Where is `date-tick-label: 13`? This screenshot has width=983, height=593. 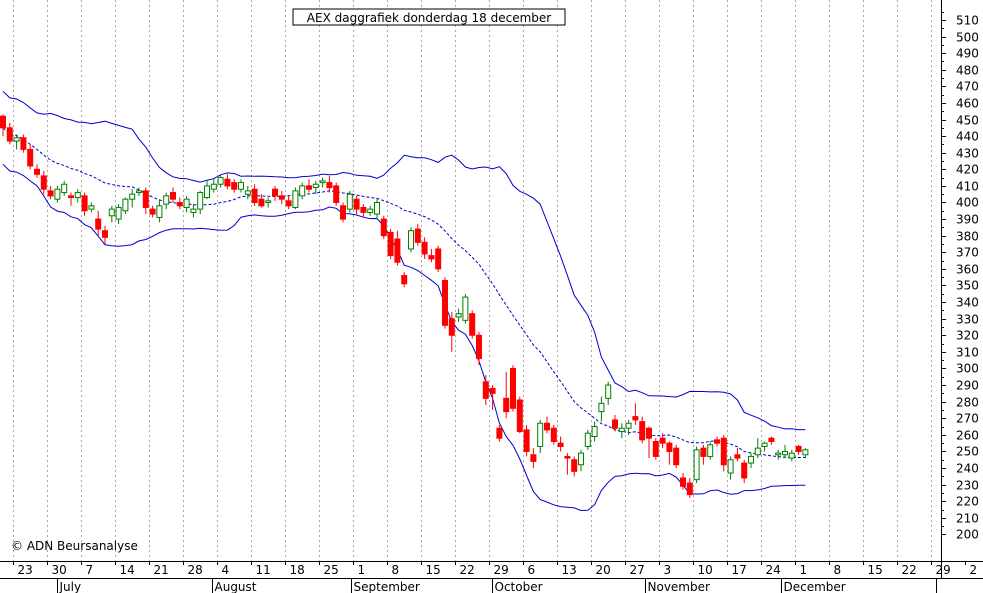
date-tick-label: 13 is located at coordinates (569, 570).